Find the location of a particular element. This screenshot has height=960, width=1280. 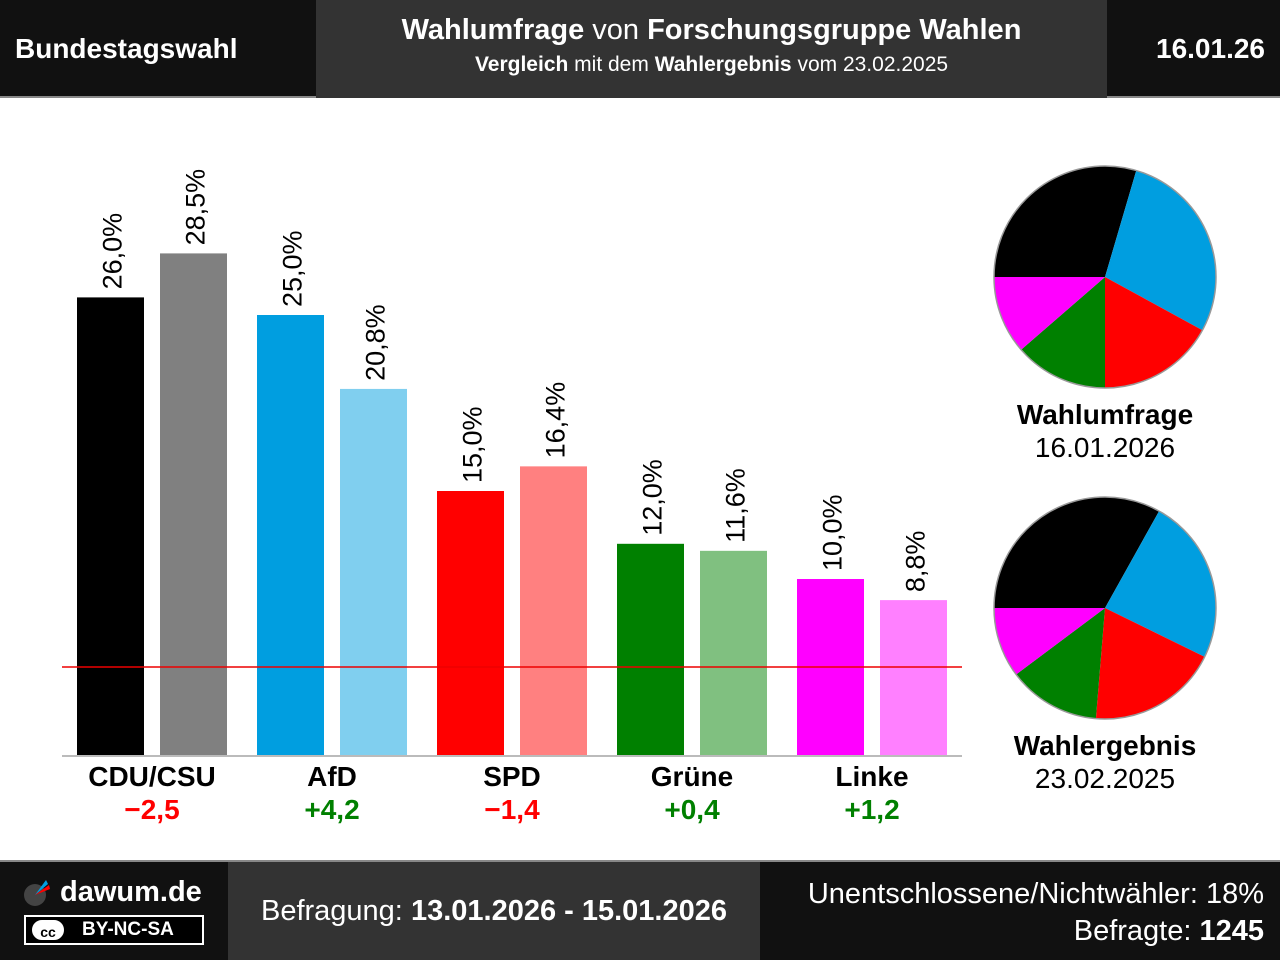

difference-label: +4,2 is located at coordinates (331, 809).